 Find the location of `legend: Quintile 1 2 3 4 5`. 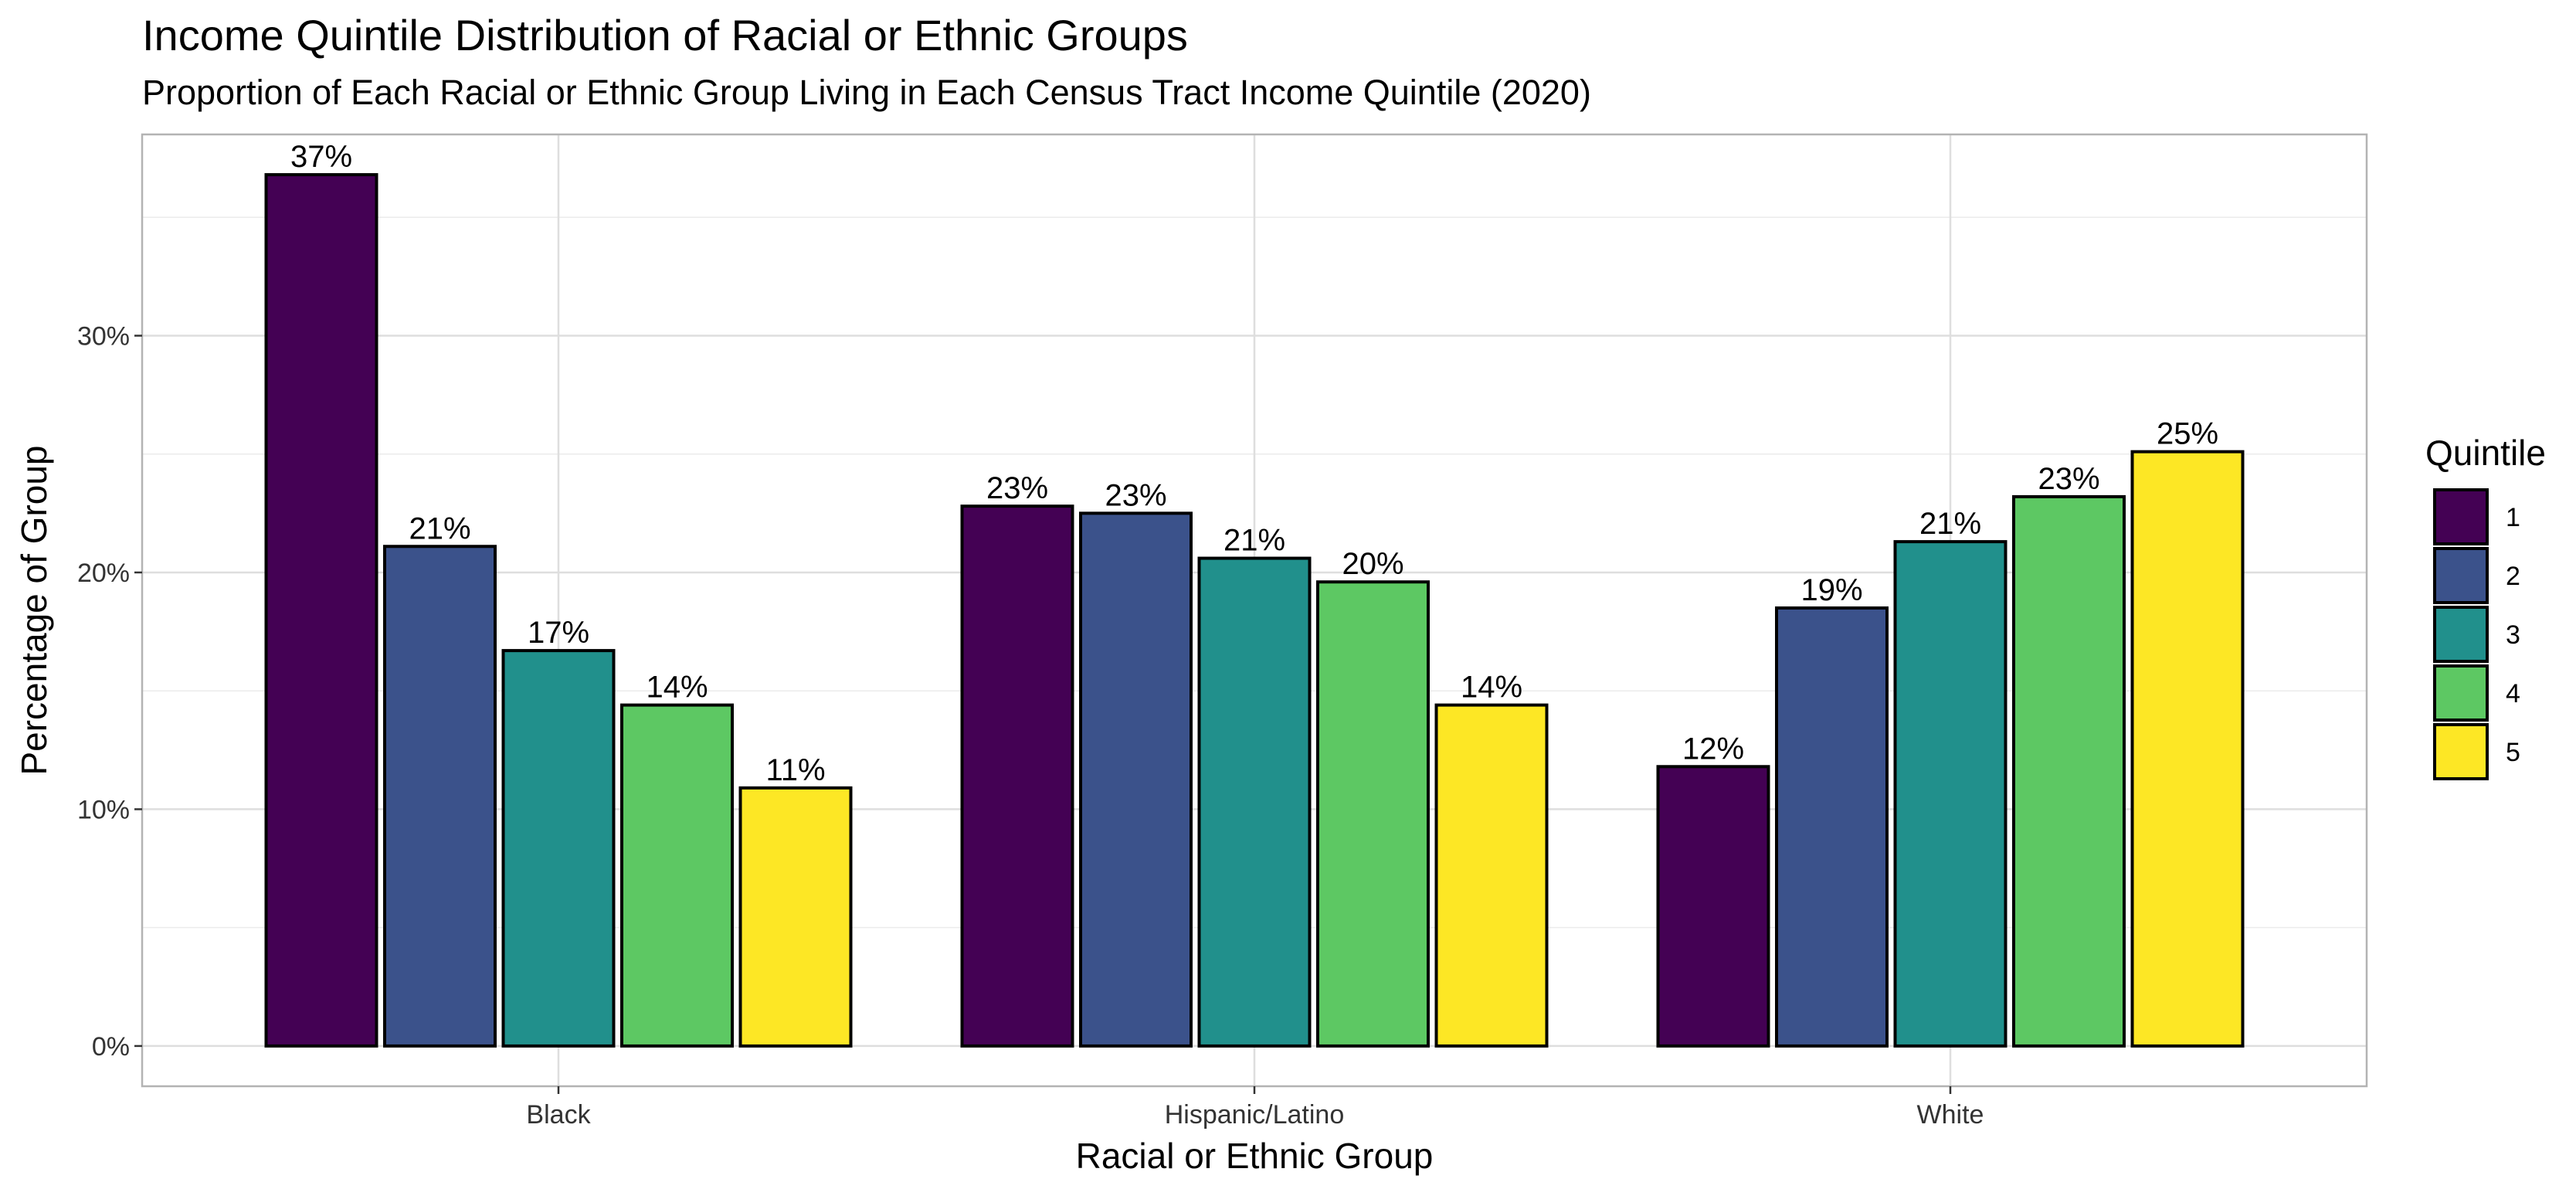

legend: Quintile 1 2 3 4 5 is located at coordinates (2485, 606).